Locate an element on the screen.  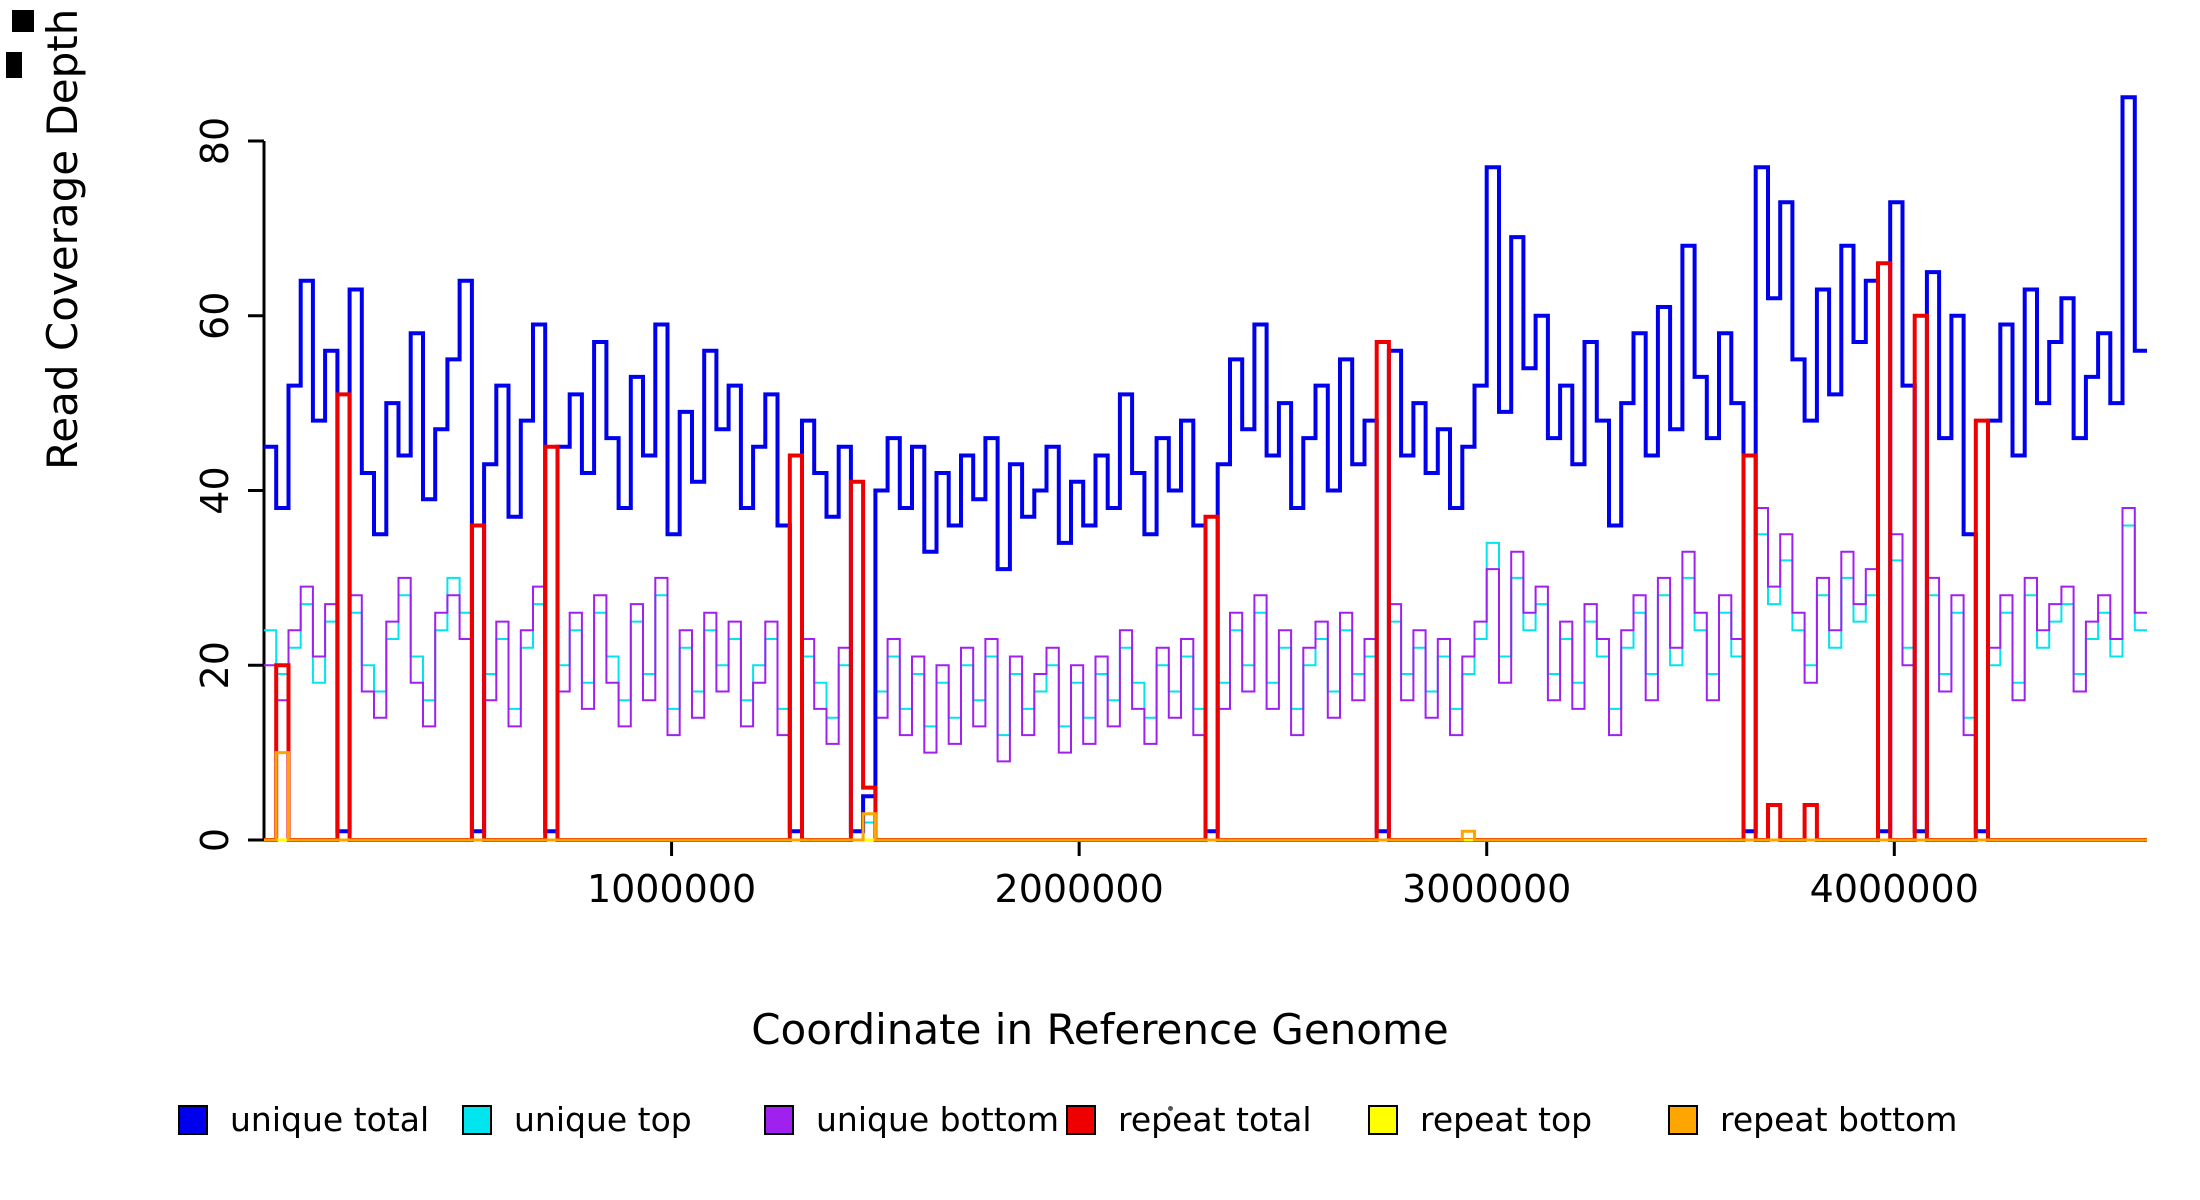
legend-label: unique top is located at coordinates (603, 1119).